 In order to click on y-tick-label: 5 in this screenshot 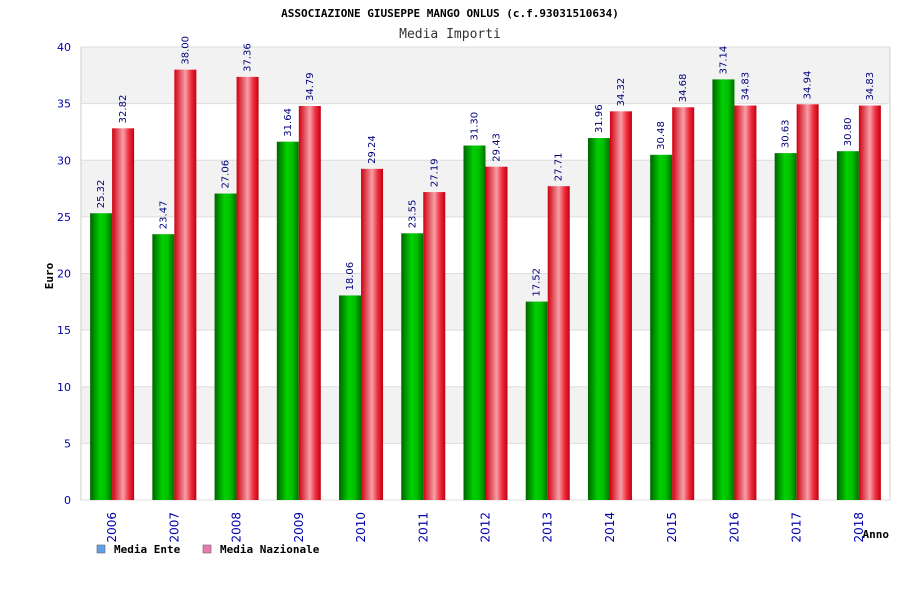, I will do `click(67, 443)`.